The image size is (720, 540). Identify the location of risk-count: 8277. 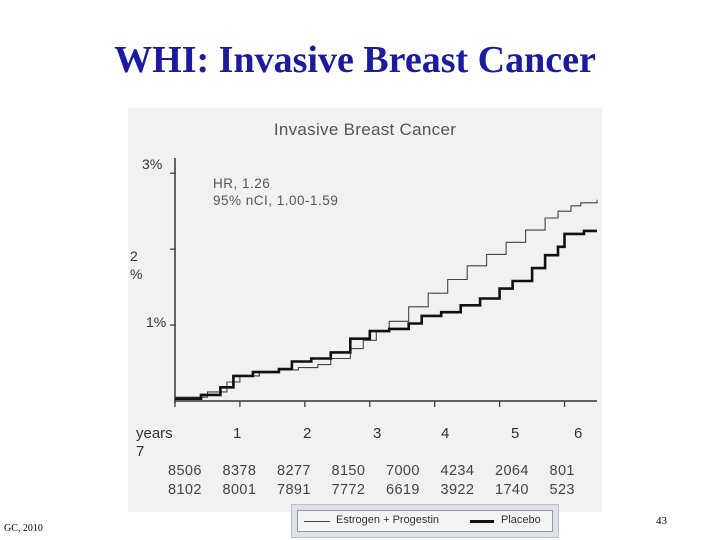
(294, 471).